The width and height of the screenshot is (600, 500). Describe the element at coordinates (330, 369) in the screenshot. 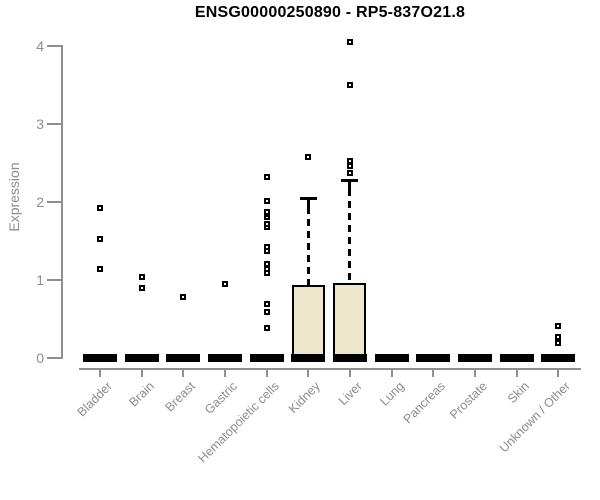

I see `x-axis-line` at that location.